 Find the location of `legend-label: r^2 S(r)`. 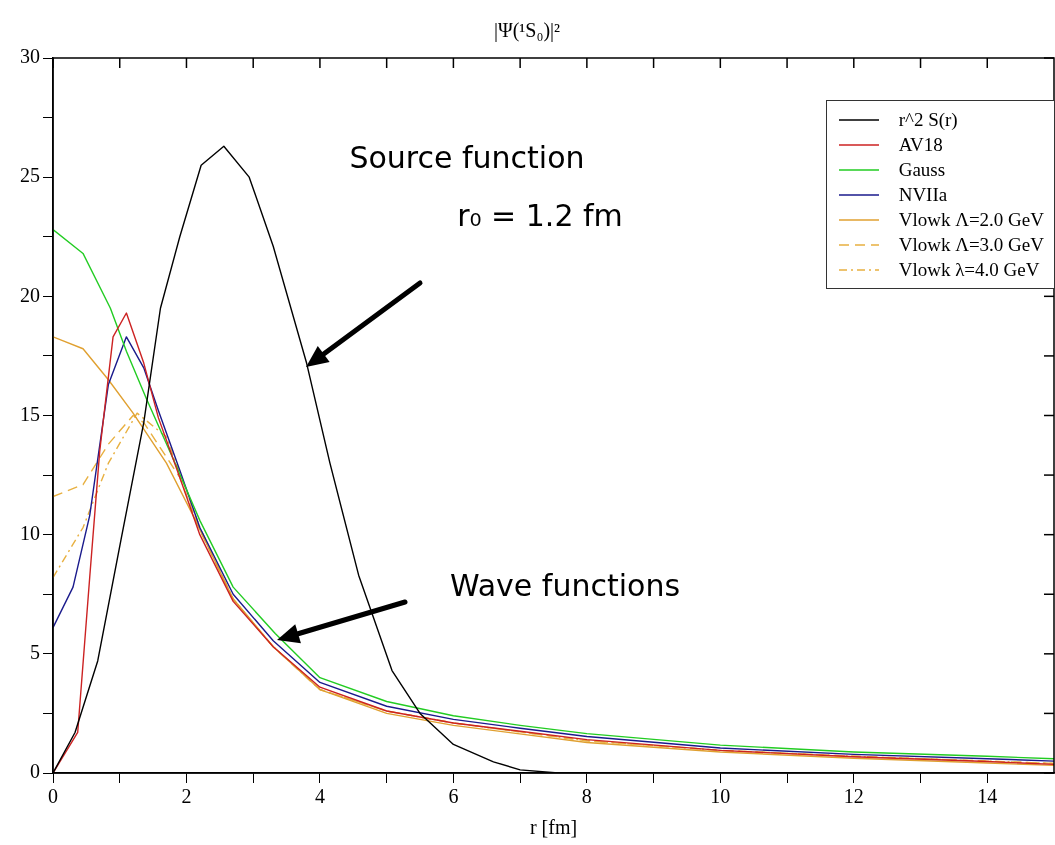

legend-label: r^2 S(r) is located at coordinates (928, 120).